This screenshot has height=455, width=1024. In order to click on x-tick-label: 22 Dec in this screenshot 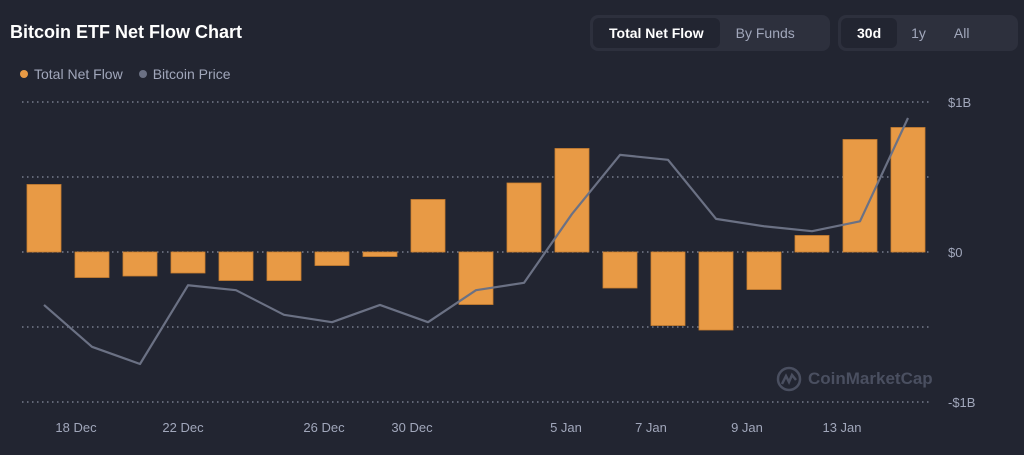, I will do `click(183, 427)`.